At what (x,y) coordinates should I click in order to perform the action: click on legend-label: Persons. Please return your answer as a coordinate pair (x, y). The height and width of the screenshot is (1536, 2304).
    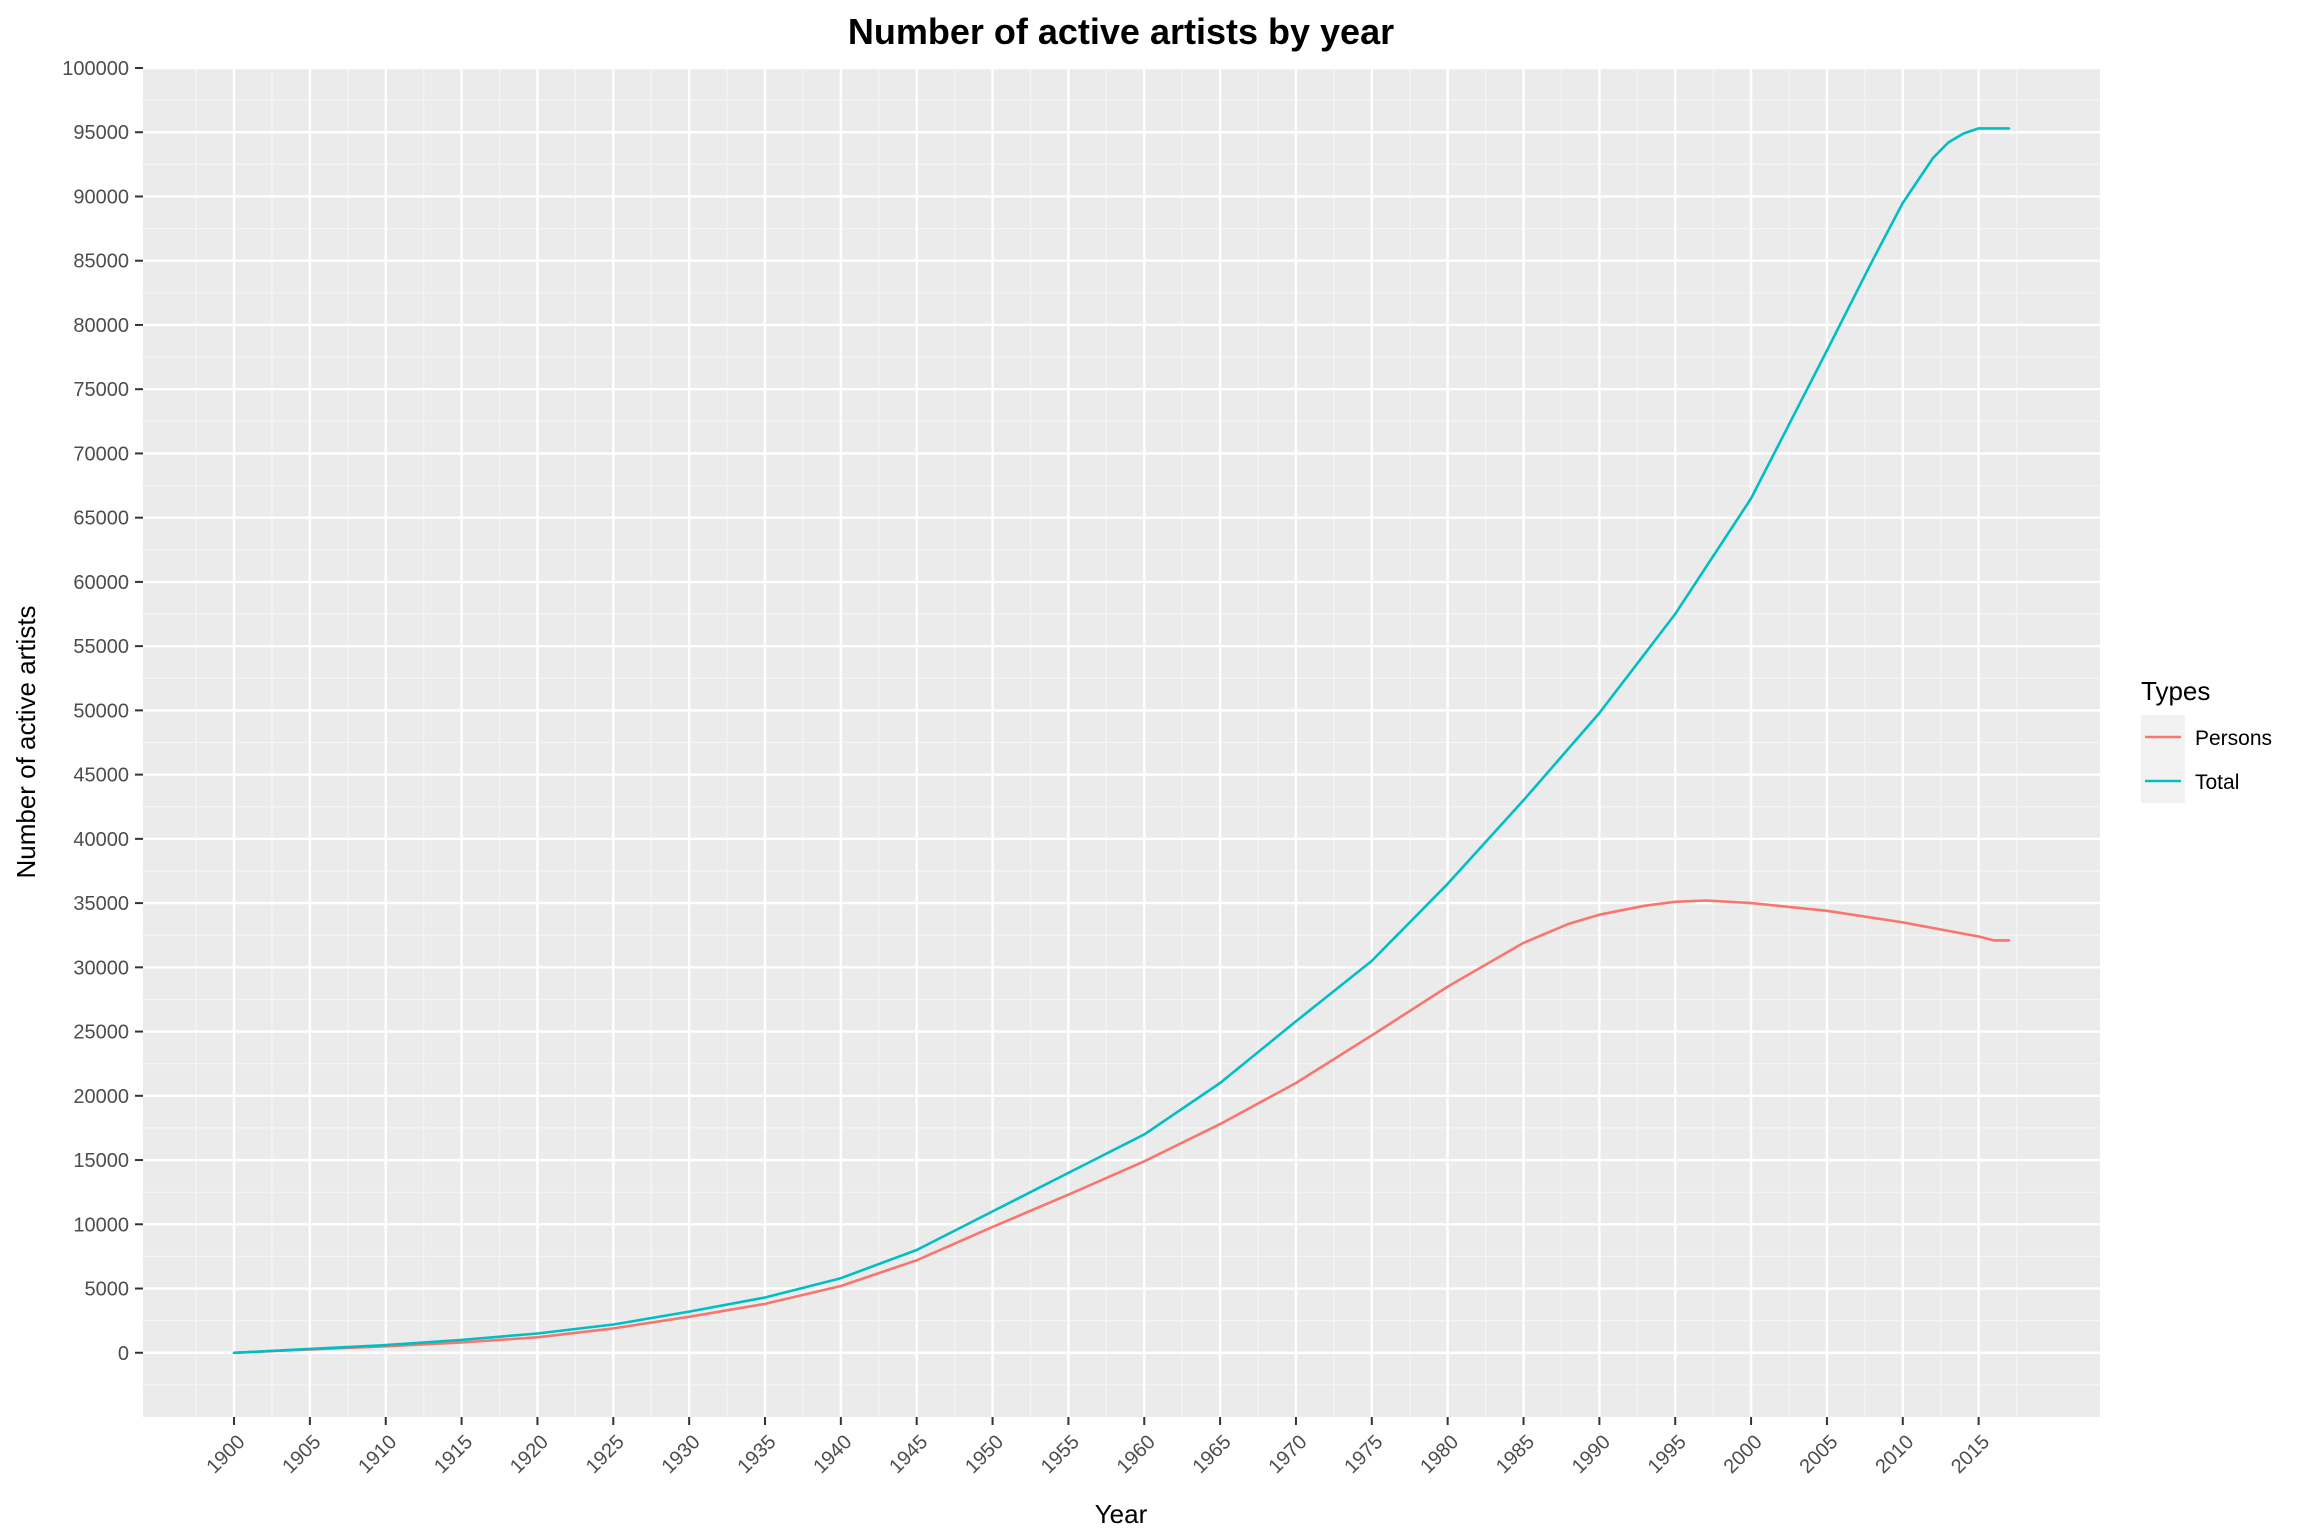
    Looking at the image, I should click on (2233, 738).